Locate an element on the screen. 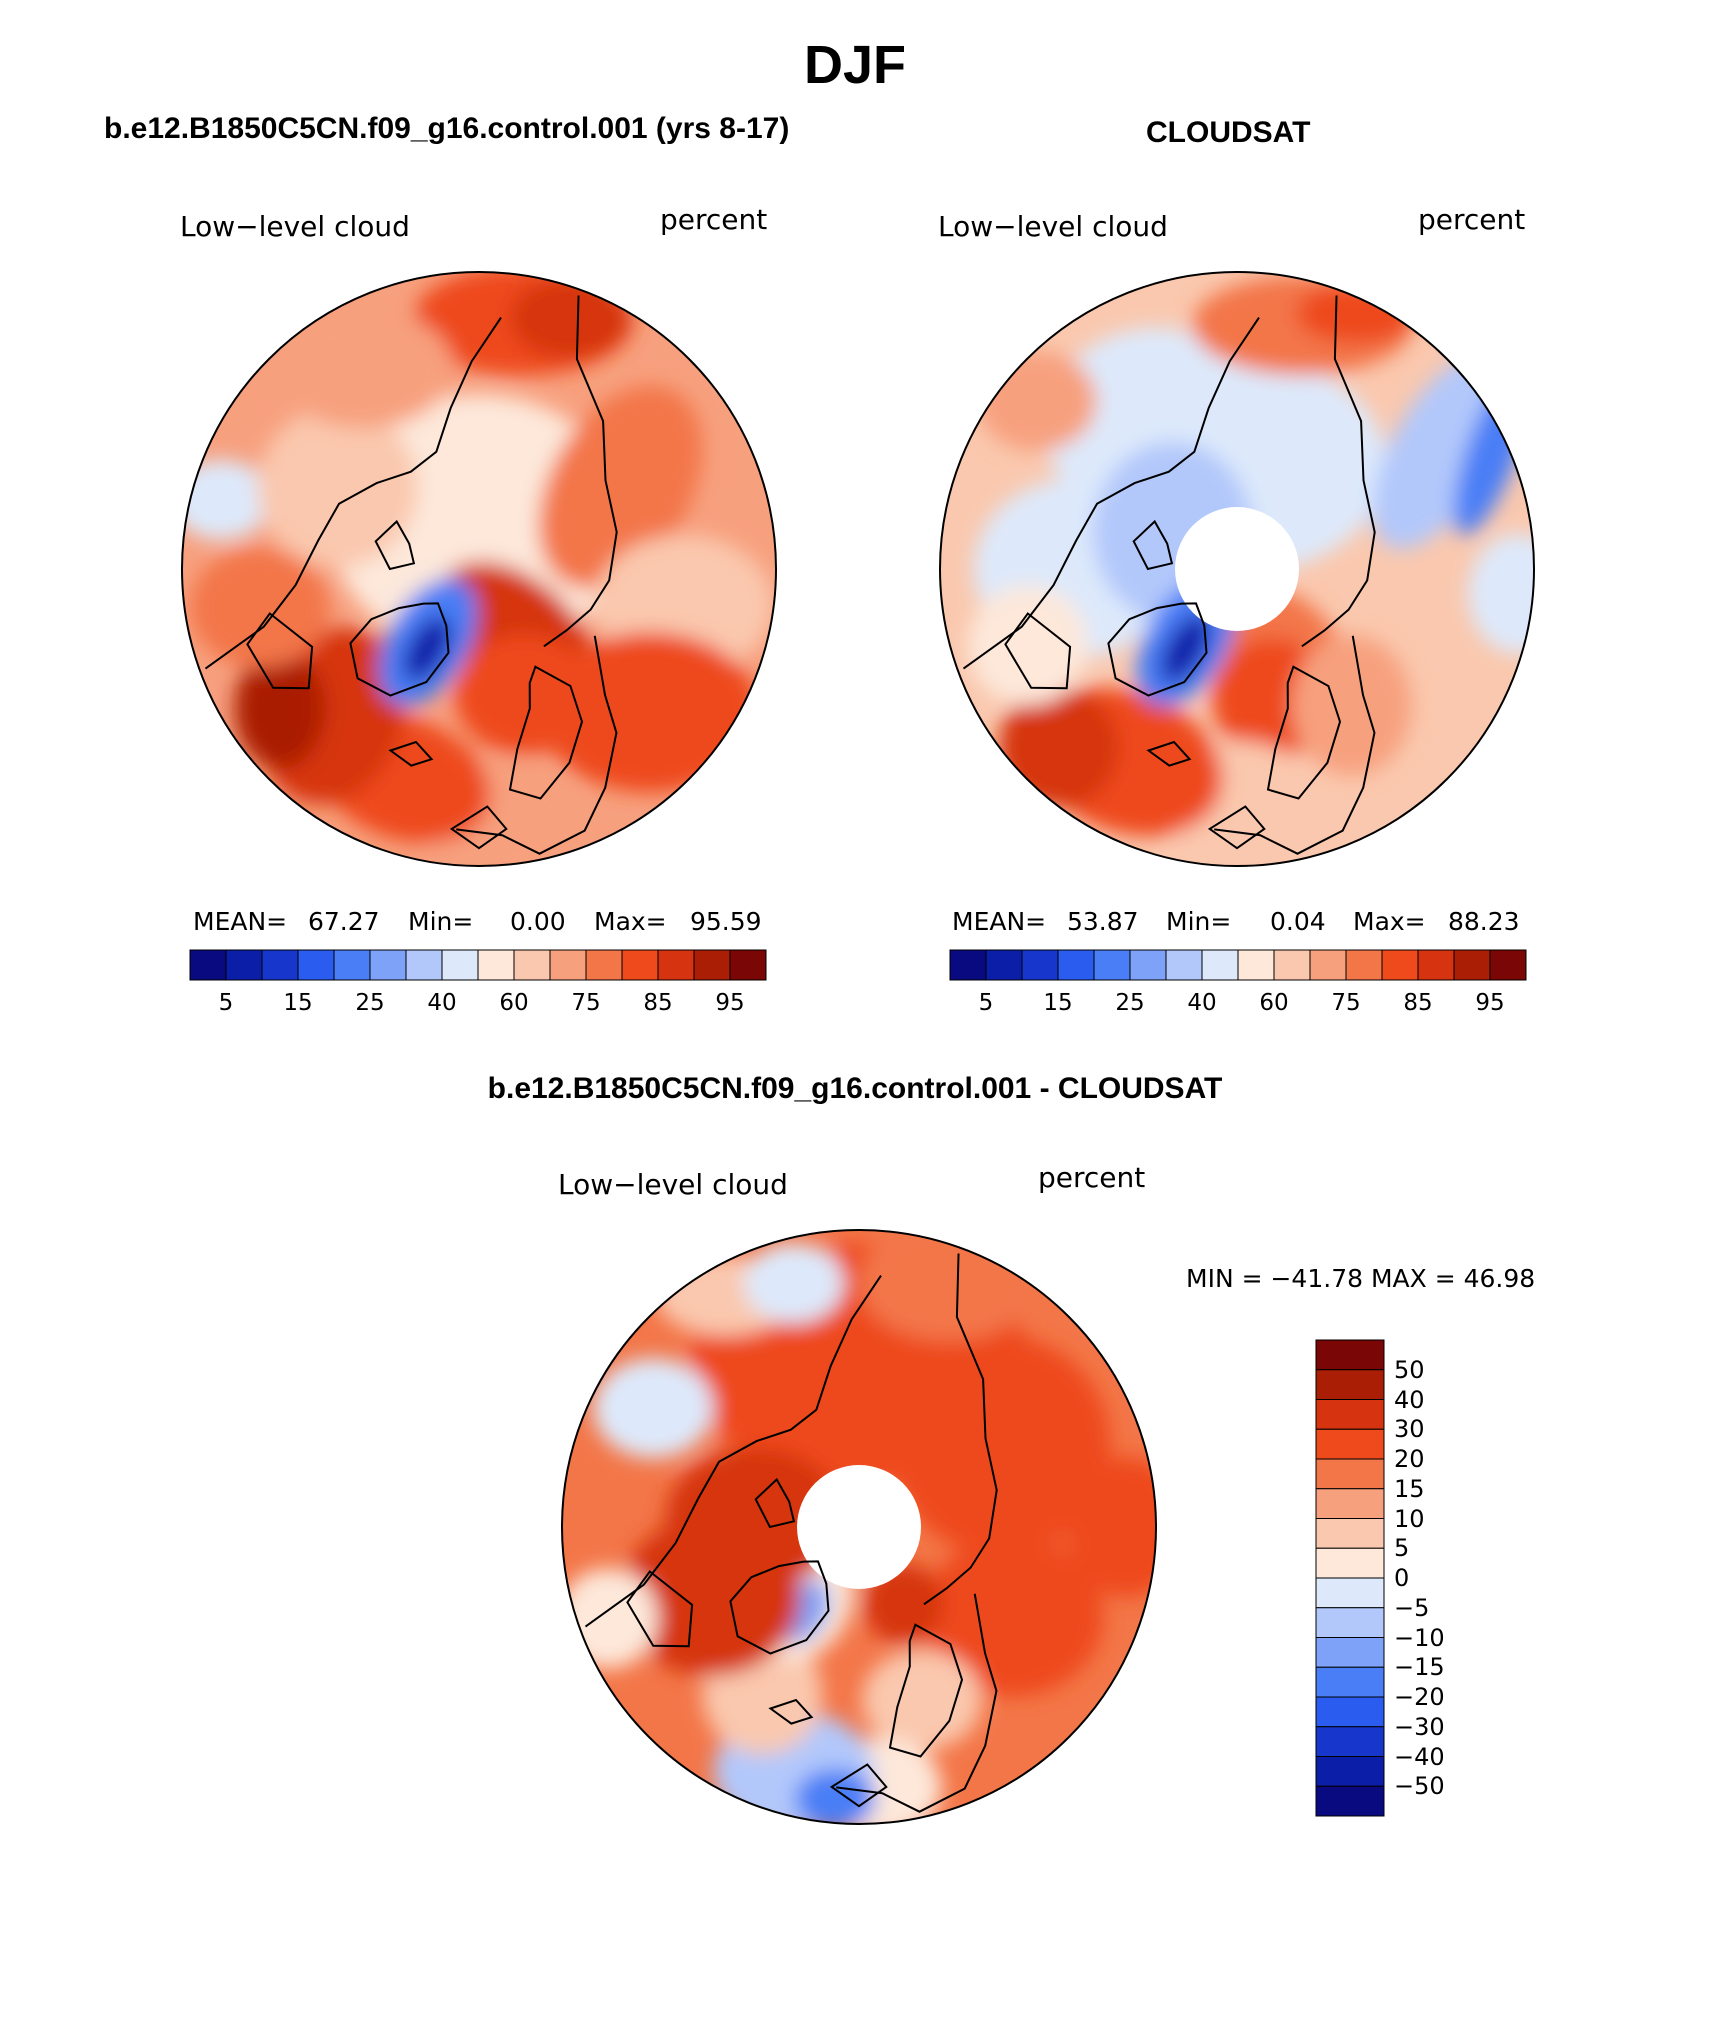 The height and width of the screenshot is (2044, 1710). diff-colorbar-tick: 15 is located at coordinates (1409, 1488).